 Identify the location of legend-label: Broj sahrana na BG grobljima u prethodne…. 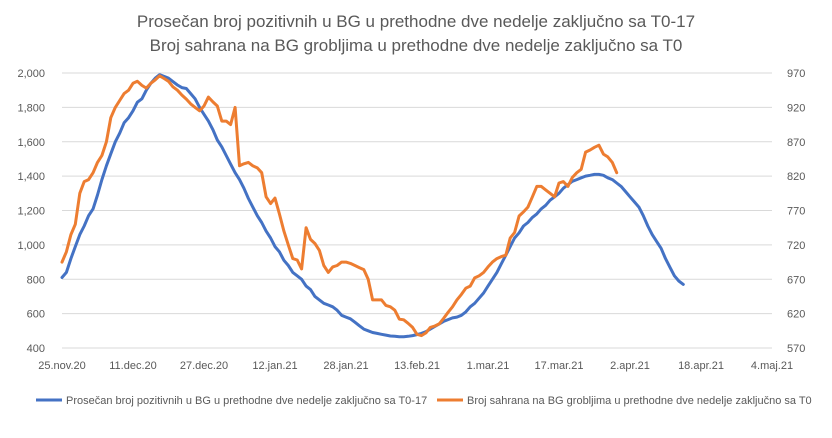
(639, 401).